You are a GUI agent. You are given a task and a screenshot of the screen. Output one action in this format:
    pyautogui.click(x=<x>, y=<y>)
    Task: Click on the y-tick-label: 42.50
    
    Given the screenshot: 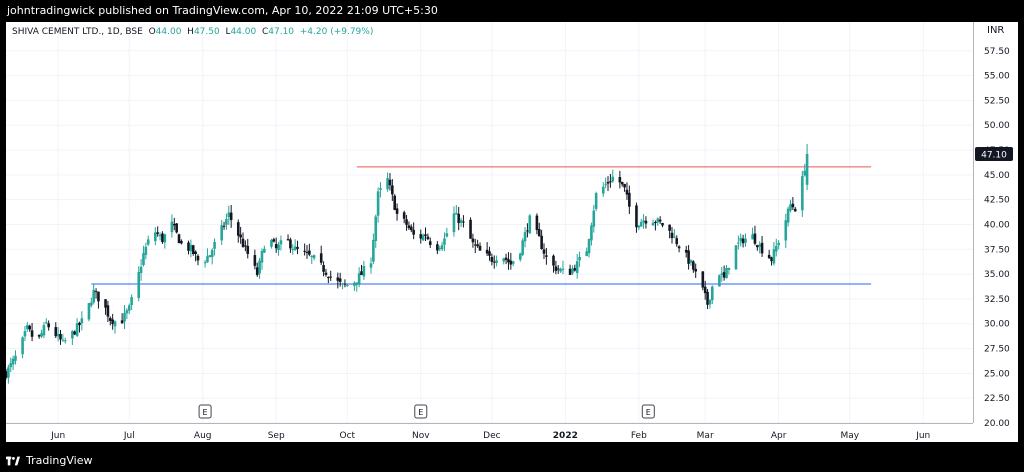 What is the action you would take?
    pyautogui.click(x=997, y=201)
    